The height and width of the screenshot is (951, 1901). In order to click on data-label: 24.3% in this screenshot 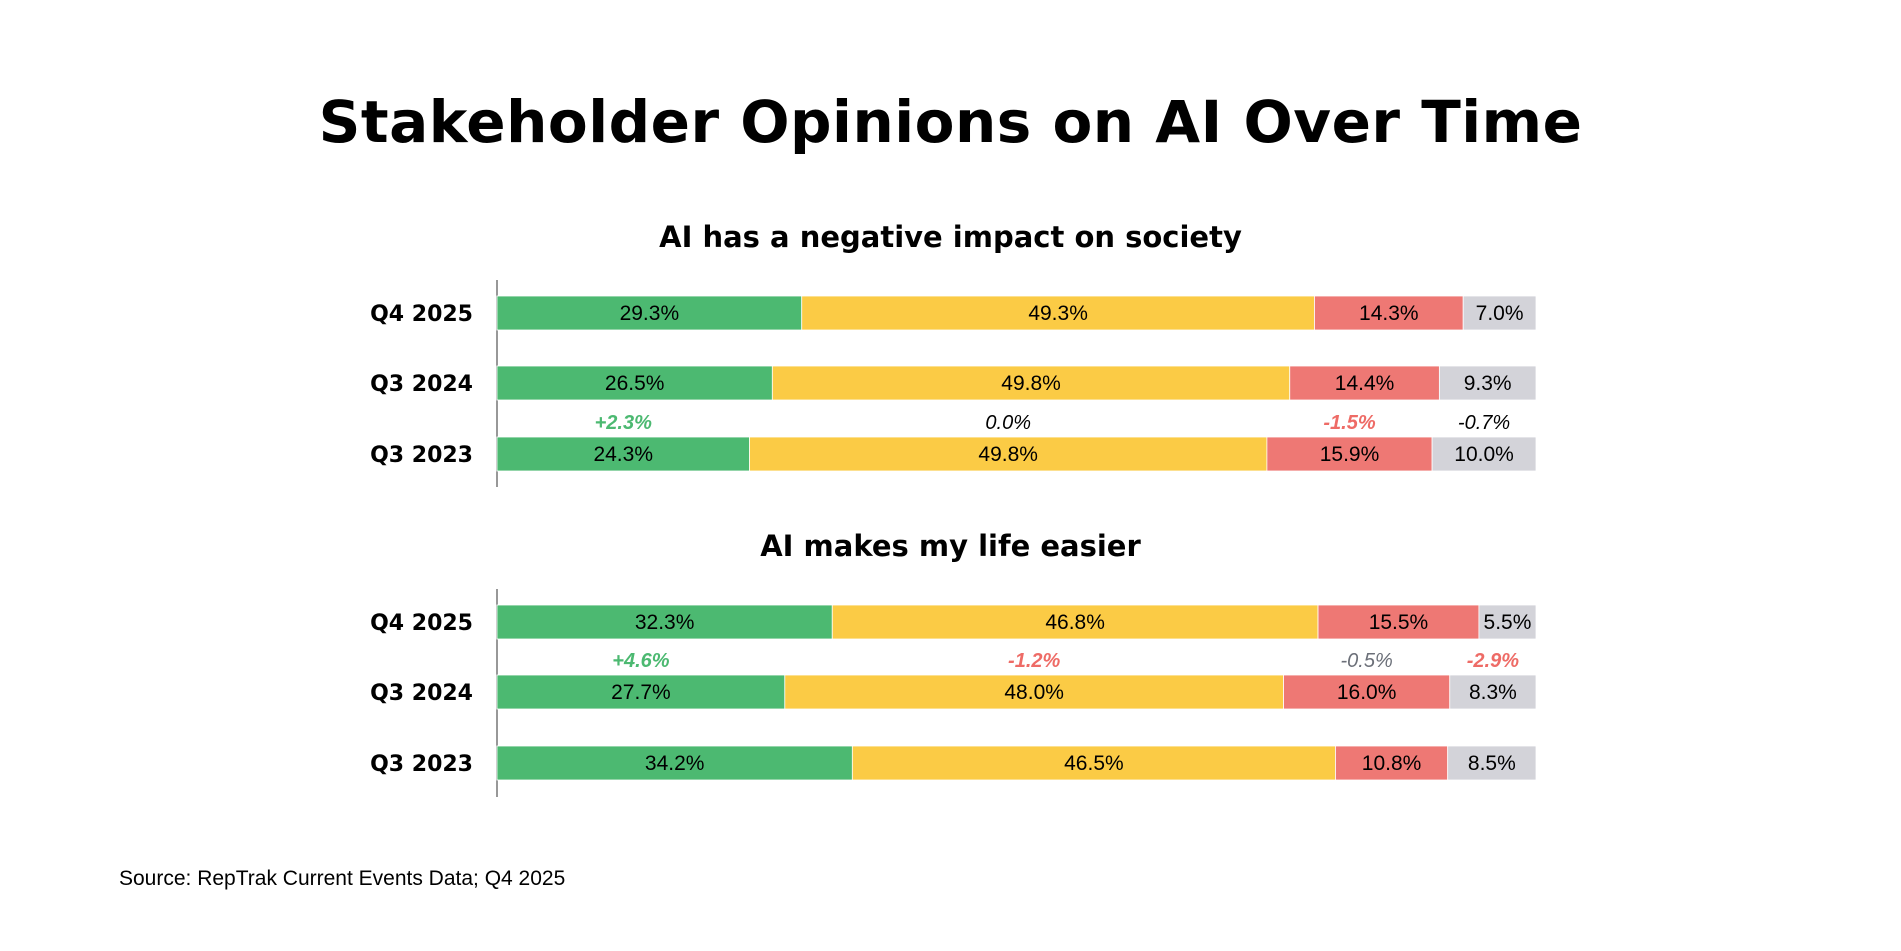, I will do `click(623, 454)`.